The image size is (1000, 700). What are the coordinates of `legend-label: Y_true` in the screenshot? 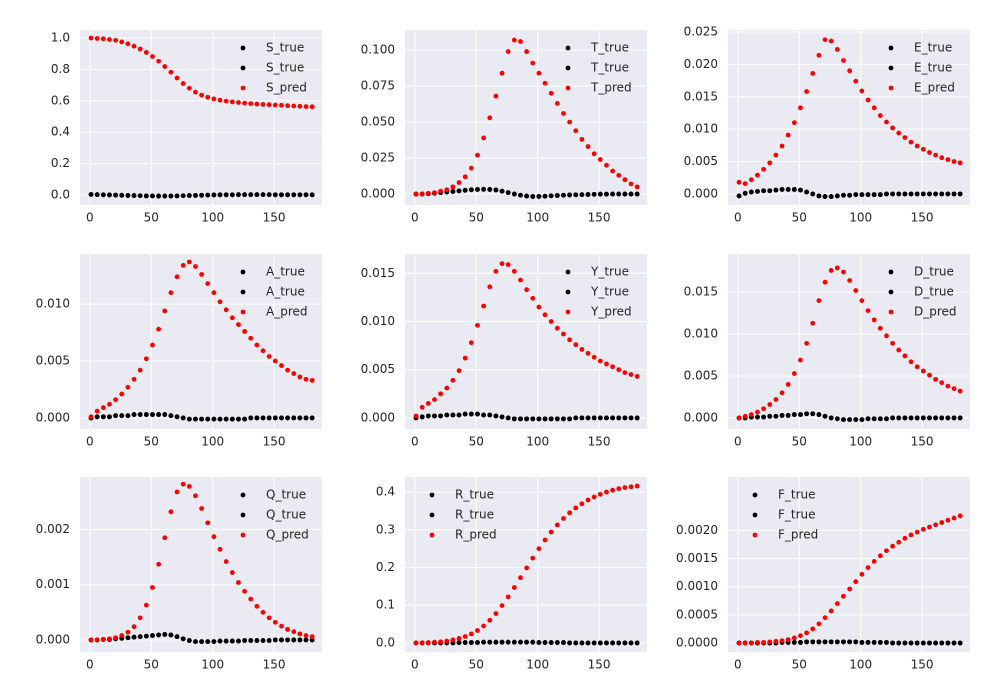 It's located at (609, 292).